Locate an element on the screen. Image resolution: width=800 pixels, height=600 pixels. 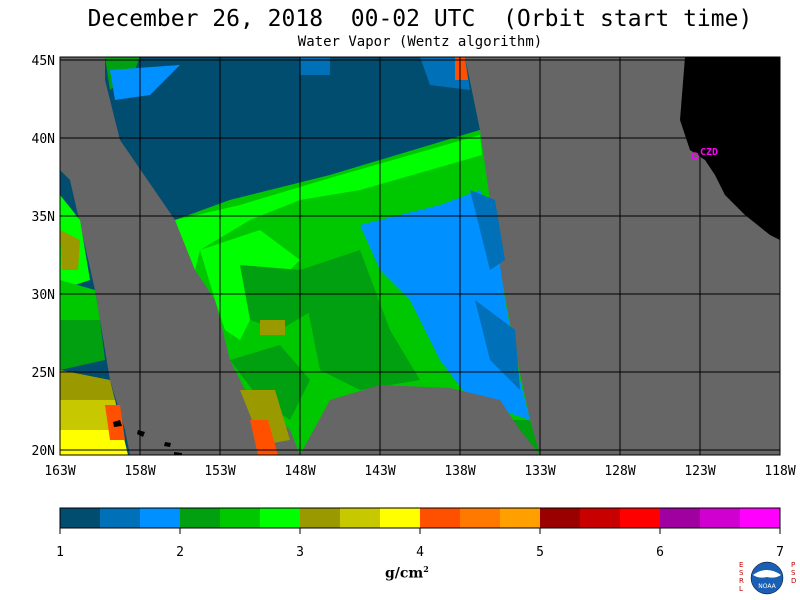
lon-label: 163W is located at coordinates (59, 471).